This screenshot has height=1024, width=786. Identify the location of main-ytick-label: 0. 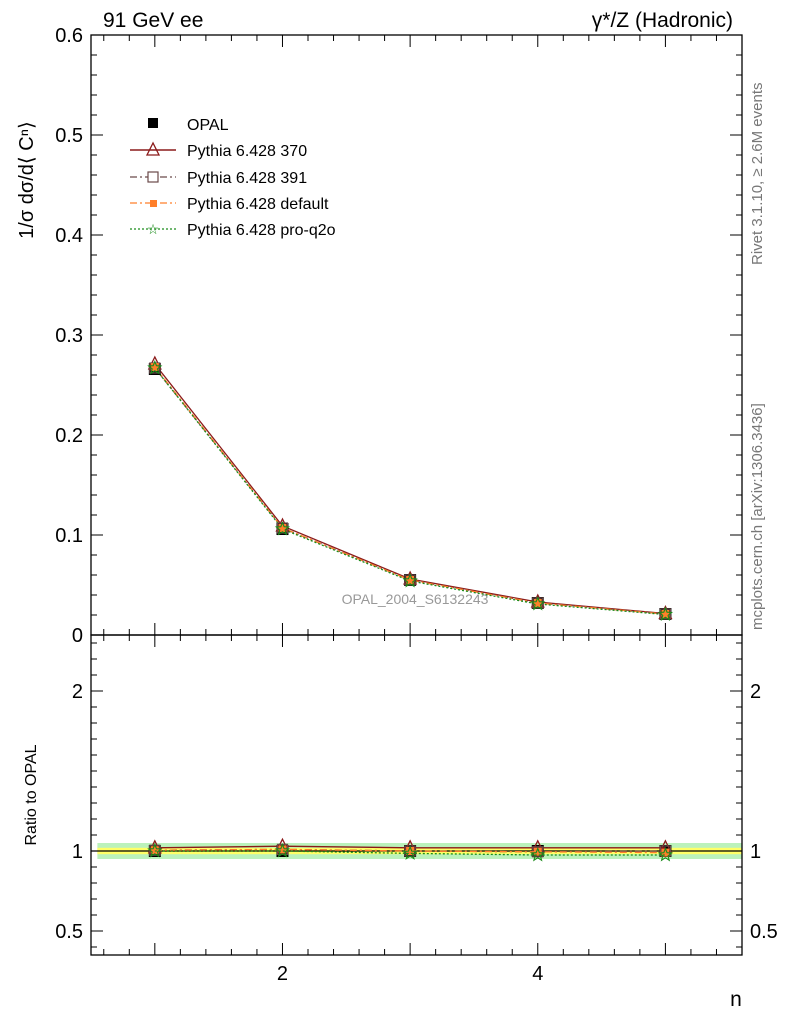
(77, 636).